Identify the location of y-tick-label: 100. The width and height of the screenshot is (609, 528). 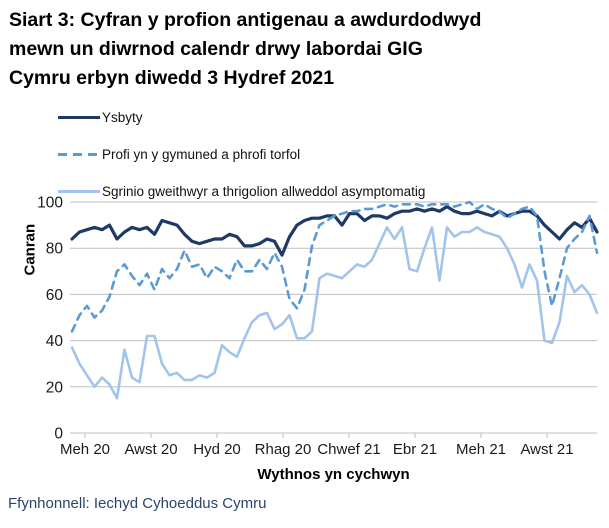
(50, 203).